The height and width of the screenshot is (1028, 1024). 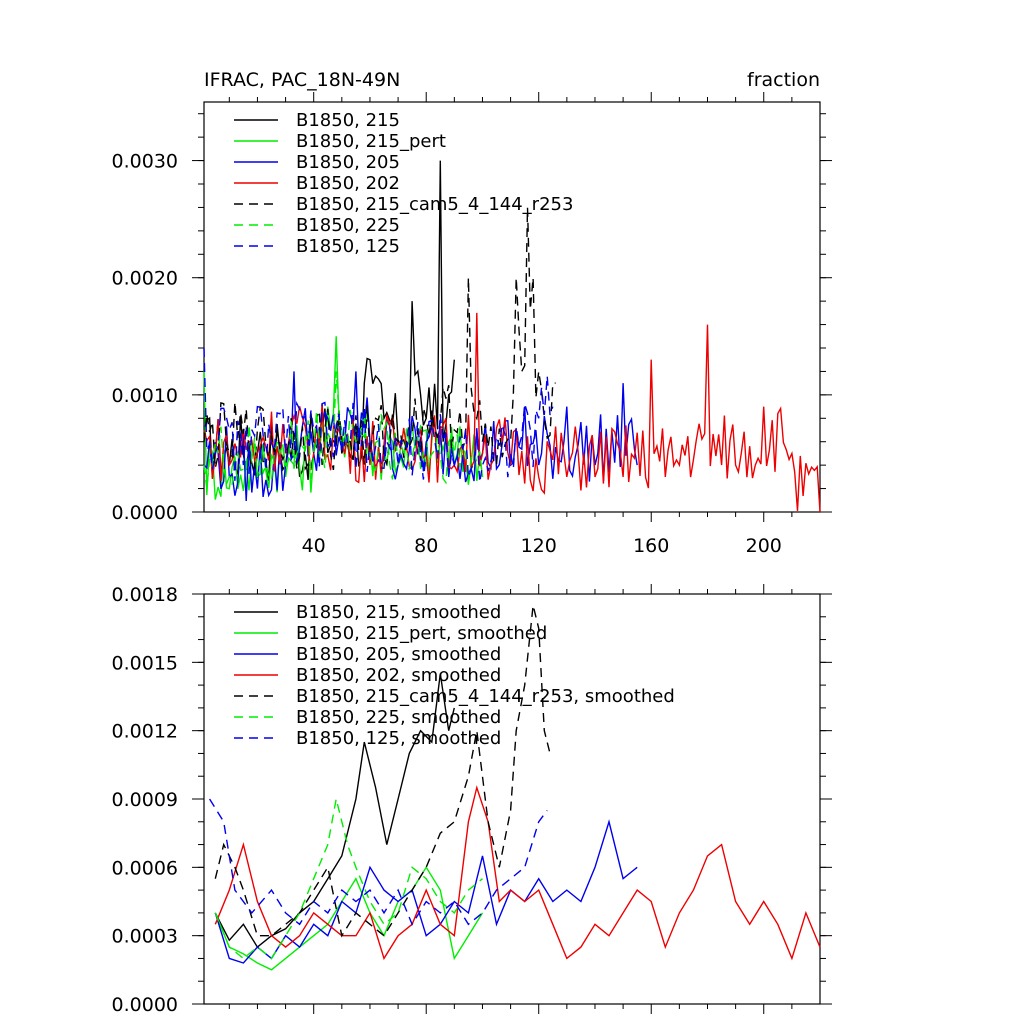 I want to click on y-tick-label: 0.0003, so click(x=145, y=937).